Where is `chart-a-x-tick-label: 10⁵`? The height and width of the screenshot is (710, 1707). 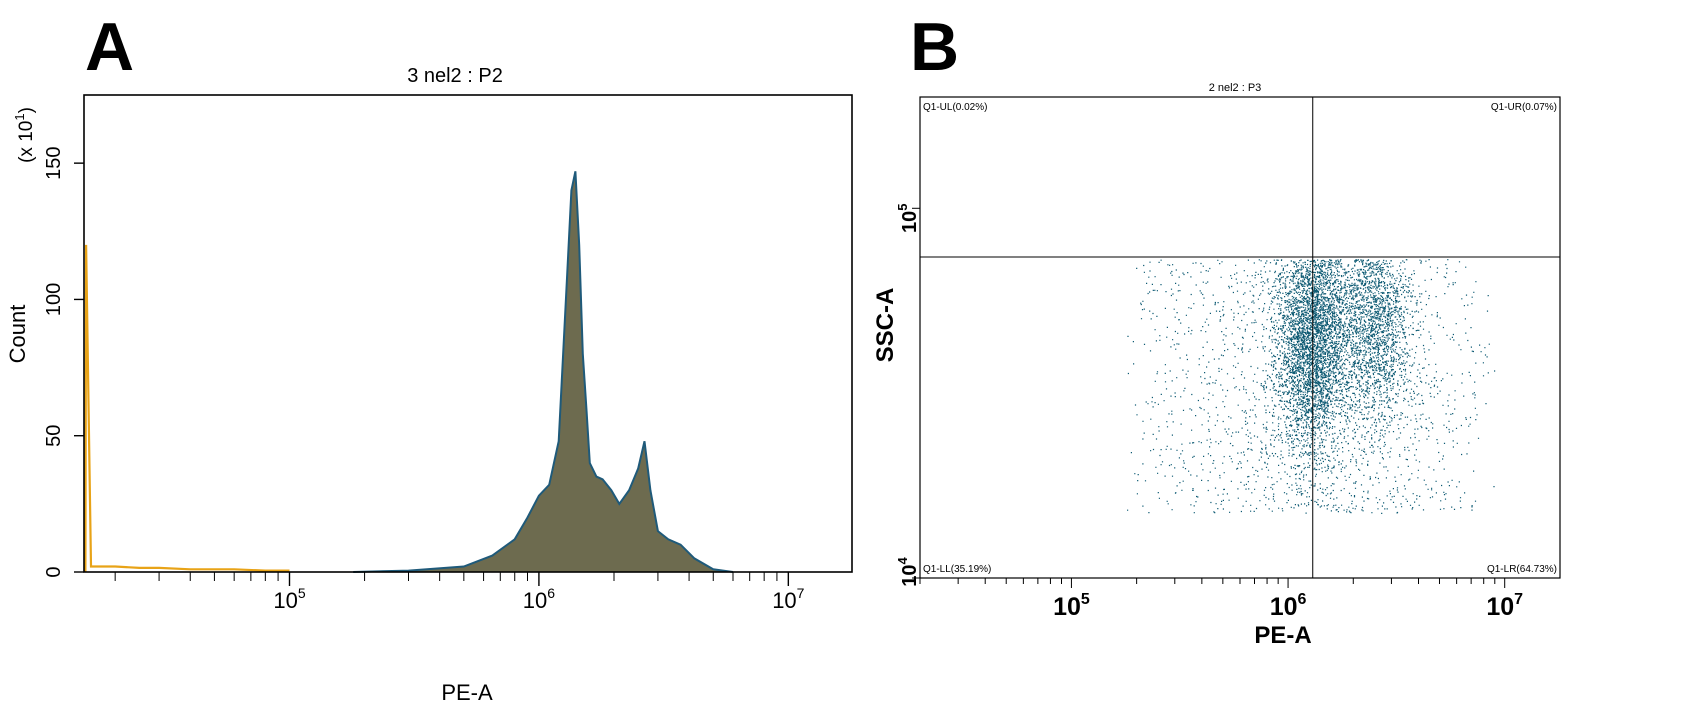
chart-a-x-tick-label: 10⁵ is located at coordinates (289, 599).